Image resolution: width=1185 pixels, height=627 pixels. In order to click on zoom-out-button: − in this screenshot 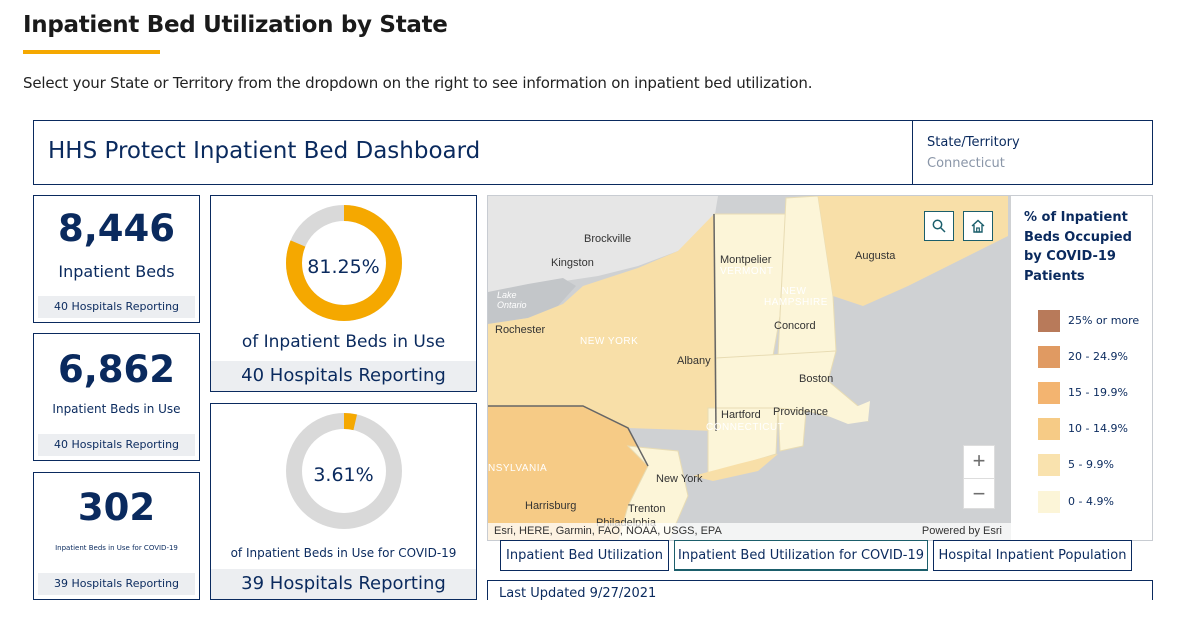, I will do `click(979, 494)`.